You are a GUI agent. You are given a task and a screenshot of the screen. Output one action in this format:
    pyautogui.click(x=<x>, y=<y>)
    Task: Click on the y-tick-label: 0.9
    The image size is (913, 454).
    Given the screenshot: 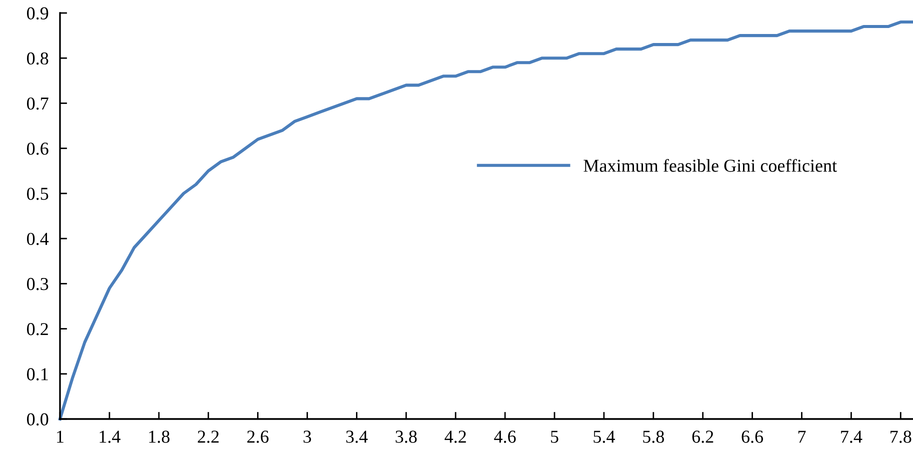 What is the action you would take?
    pyautogui.click(x=37, y=13)
    